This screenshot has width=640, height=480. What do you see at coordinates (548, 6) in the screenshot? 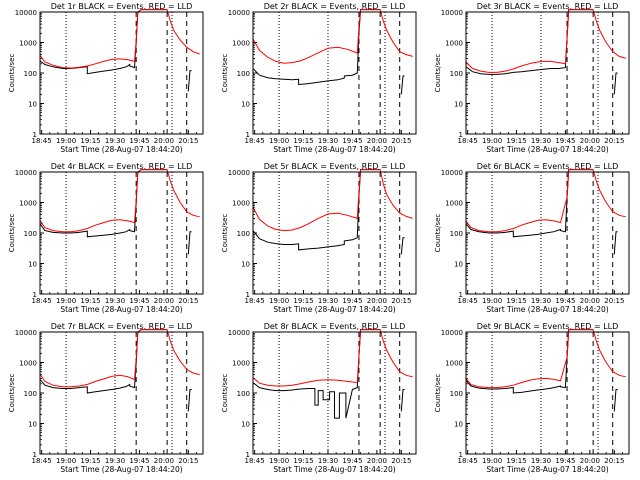
I see `chart-title: Det 3r BLACK = Events, RED = LLD` at bounding box center [548, 6].